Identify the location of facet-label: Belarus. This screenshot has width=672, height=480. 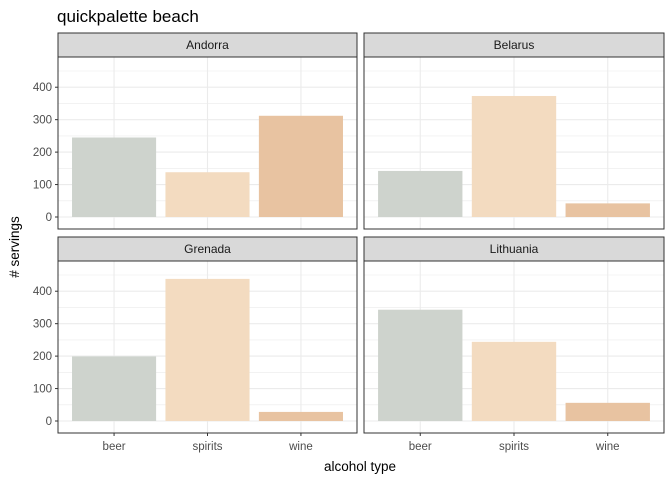
(514, 45).